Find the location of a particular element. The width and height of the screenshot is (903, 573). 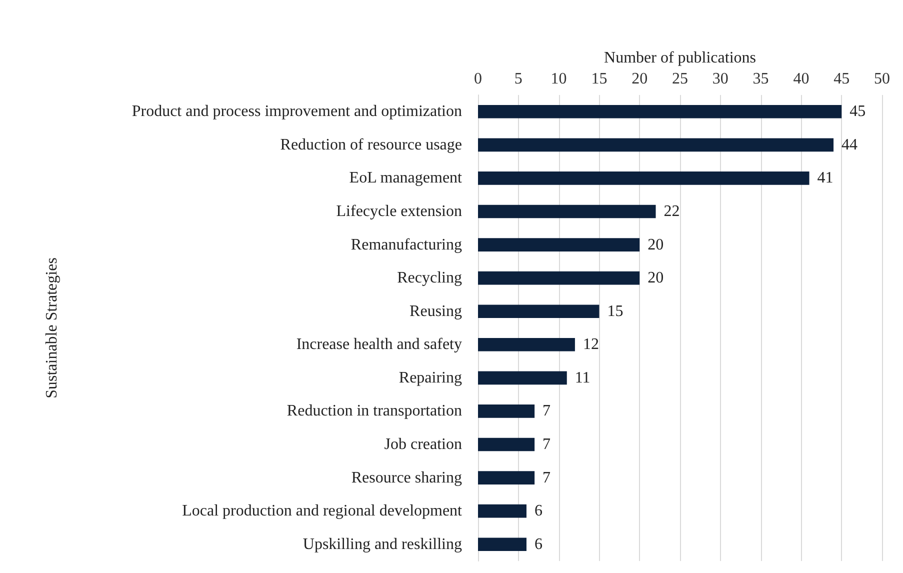

data-label: 41 is located at coordinates (825, 178).